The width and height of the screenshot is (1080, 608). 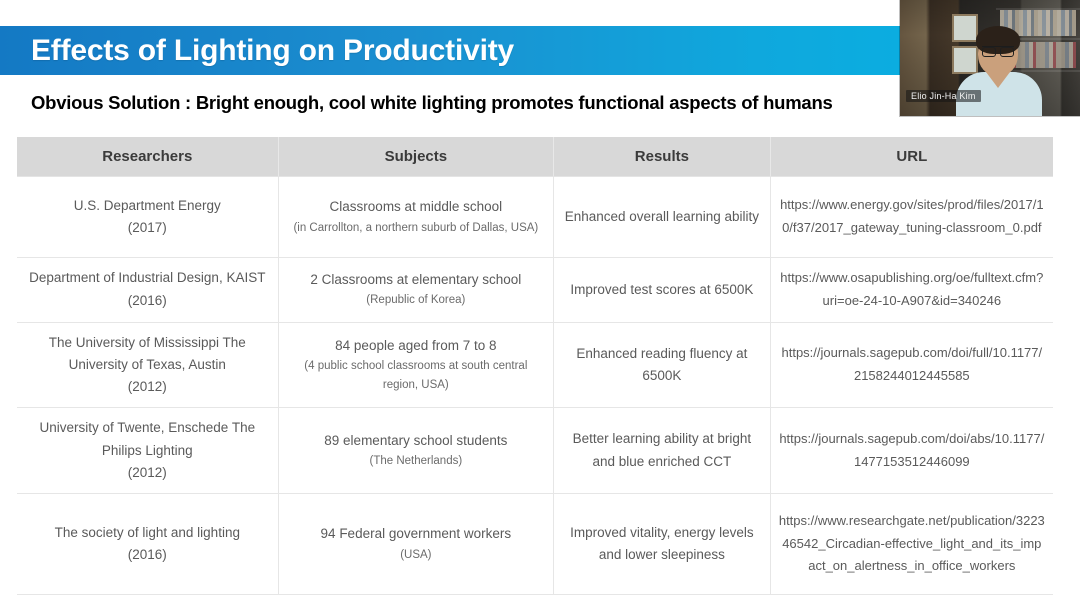 What do you see at coordinates (416, 534) in the screenshot?
I see `subjects-main: 94 Federal government workers` at bounding box center [416, 534].